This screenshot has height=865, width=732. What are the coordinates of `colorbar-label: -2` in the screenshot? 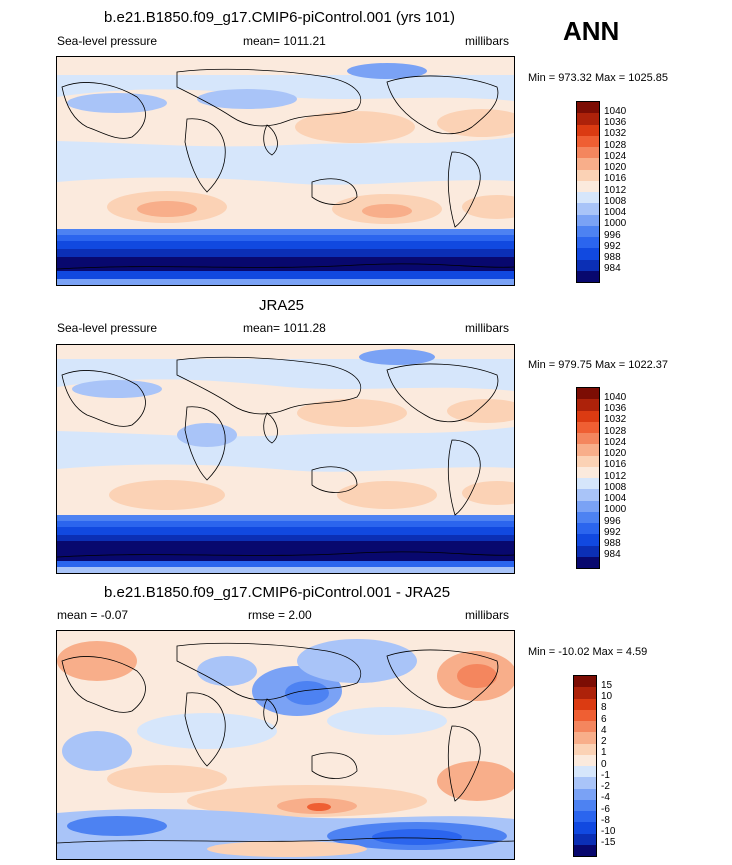 It's located at (605, 786).